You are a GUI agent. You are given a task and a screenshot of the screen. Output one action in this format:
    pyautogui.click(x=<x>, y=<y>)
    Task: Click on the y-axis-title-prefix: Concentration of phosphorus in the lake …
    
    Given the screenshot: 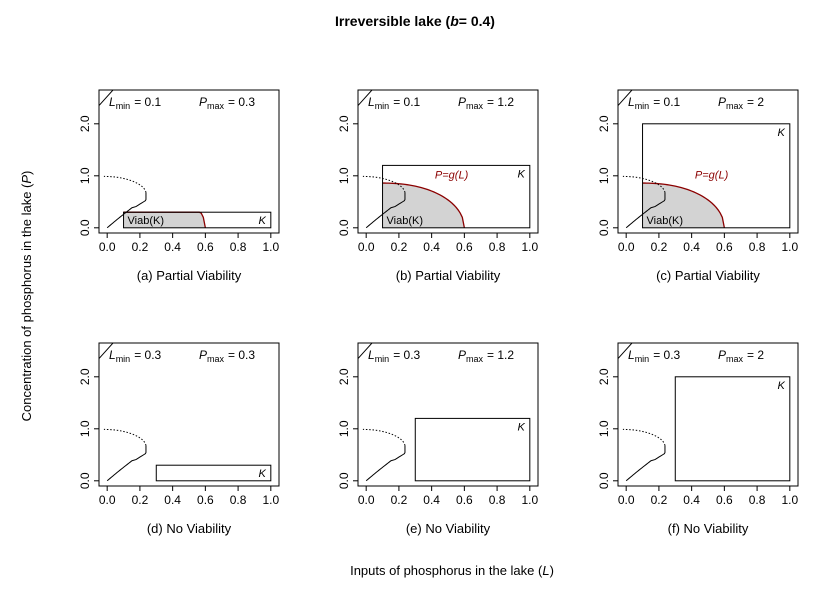 What is the action you would take?
    pyautogui.click(x=26, y=302)
    